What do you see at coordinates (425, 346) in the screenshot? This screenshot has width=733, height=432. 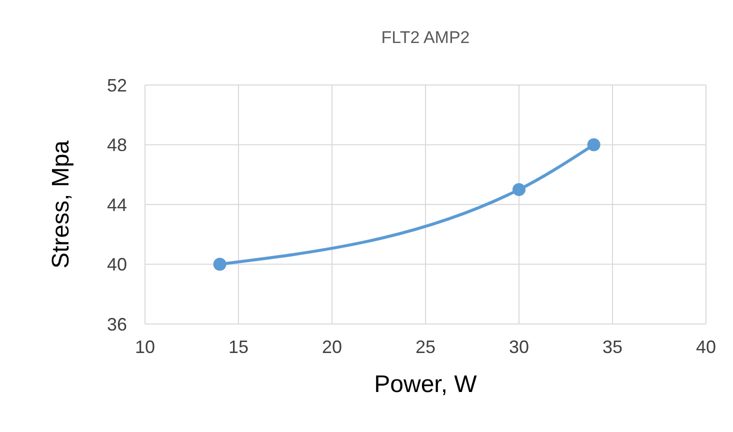 I see `x-tick-label: 25` at bounding box center [425, 346].